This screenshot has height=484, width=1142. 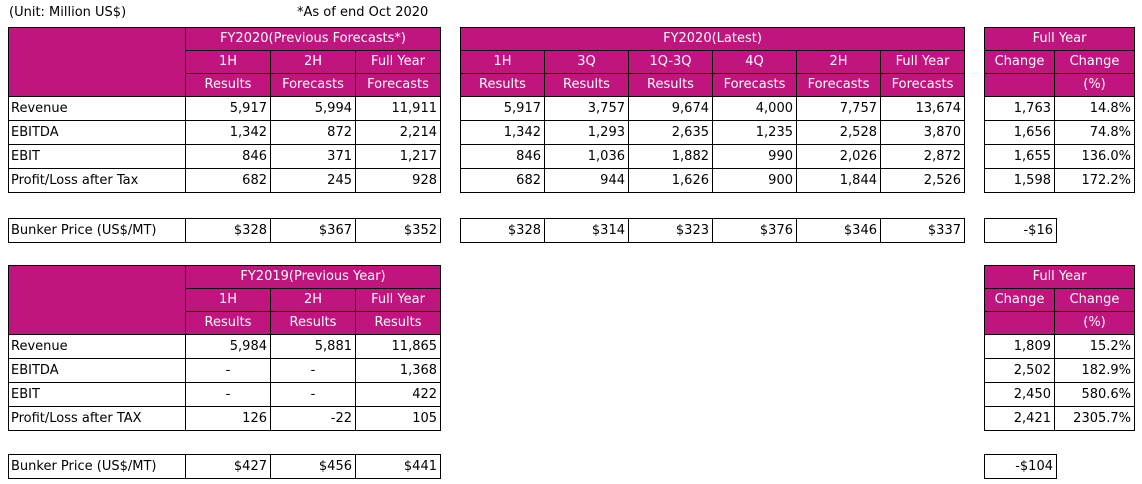 What do you see at coordinates (228, 156) in the screenshot?
I see `cell: 846` at bounding box center [228, 156].